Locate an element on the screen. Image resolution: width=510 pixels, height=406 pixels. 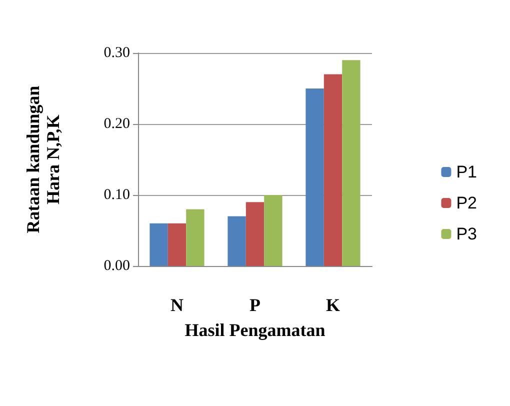
y-tick-label: 0.00 is located at coordinates (117, 266).